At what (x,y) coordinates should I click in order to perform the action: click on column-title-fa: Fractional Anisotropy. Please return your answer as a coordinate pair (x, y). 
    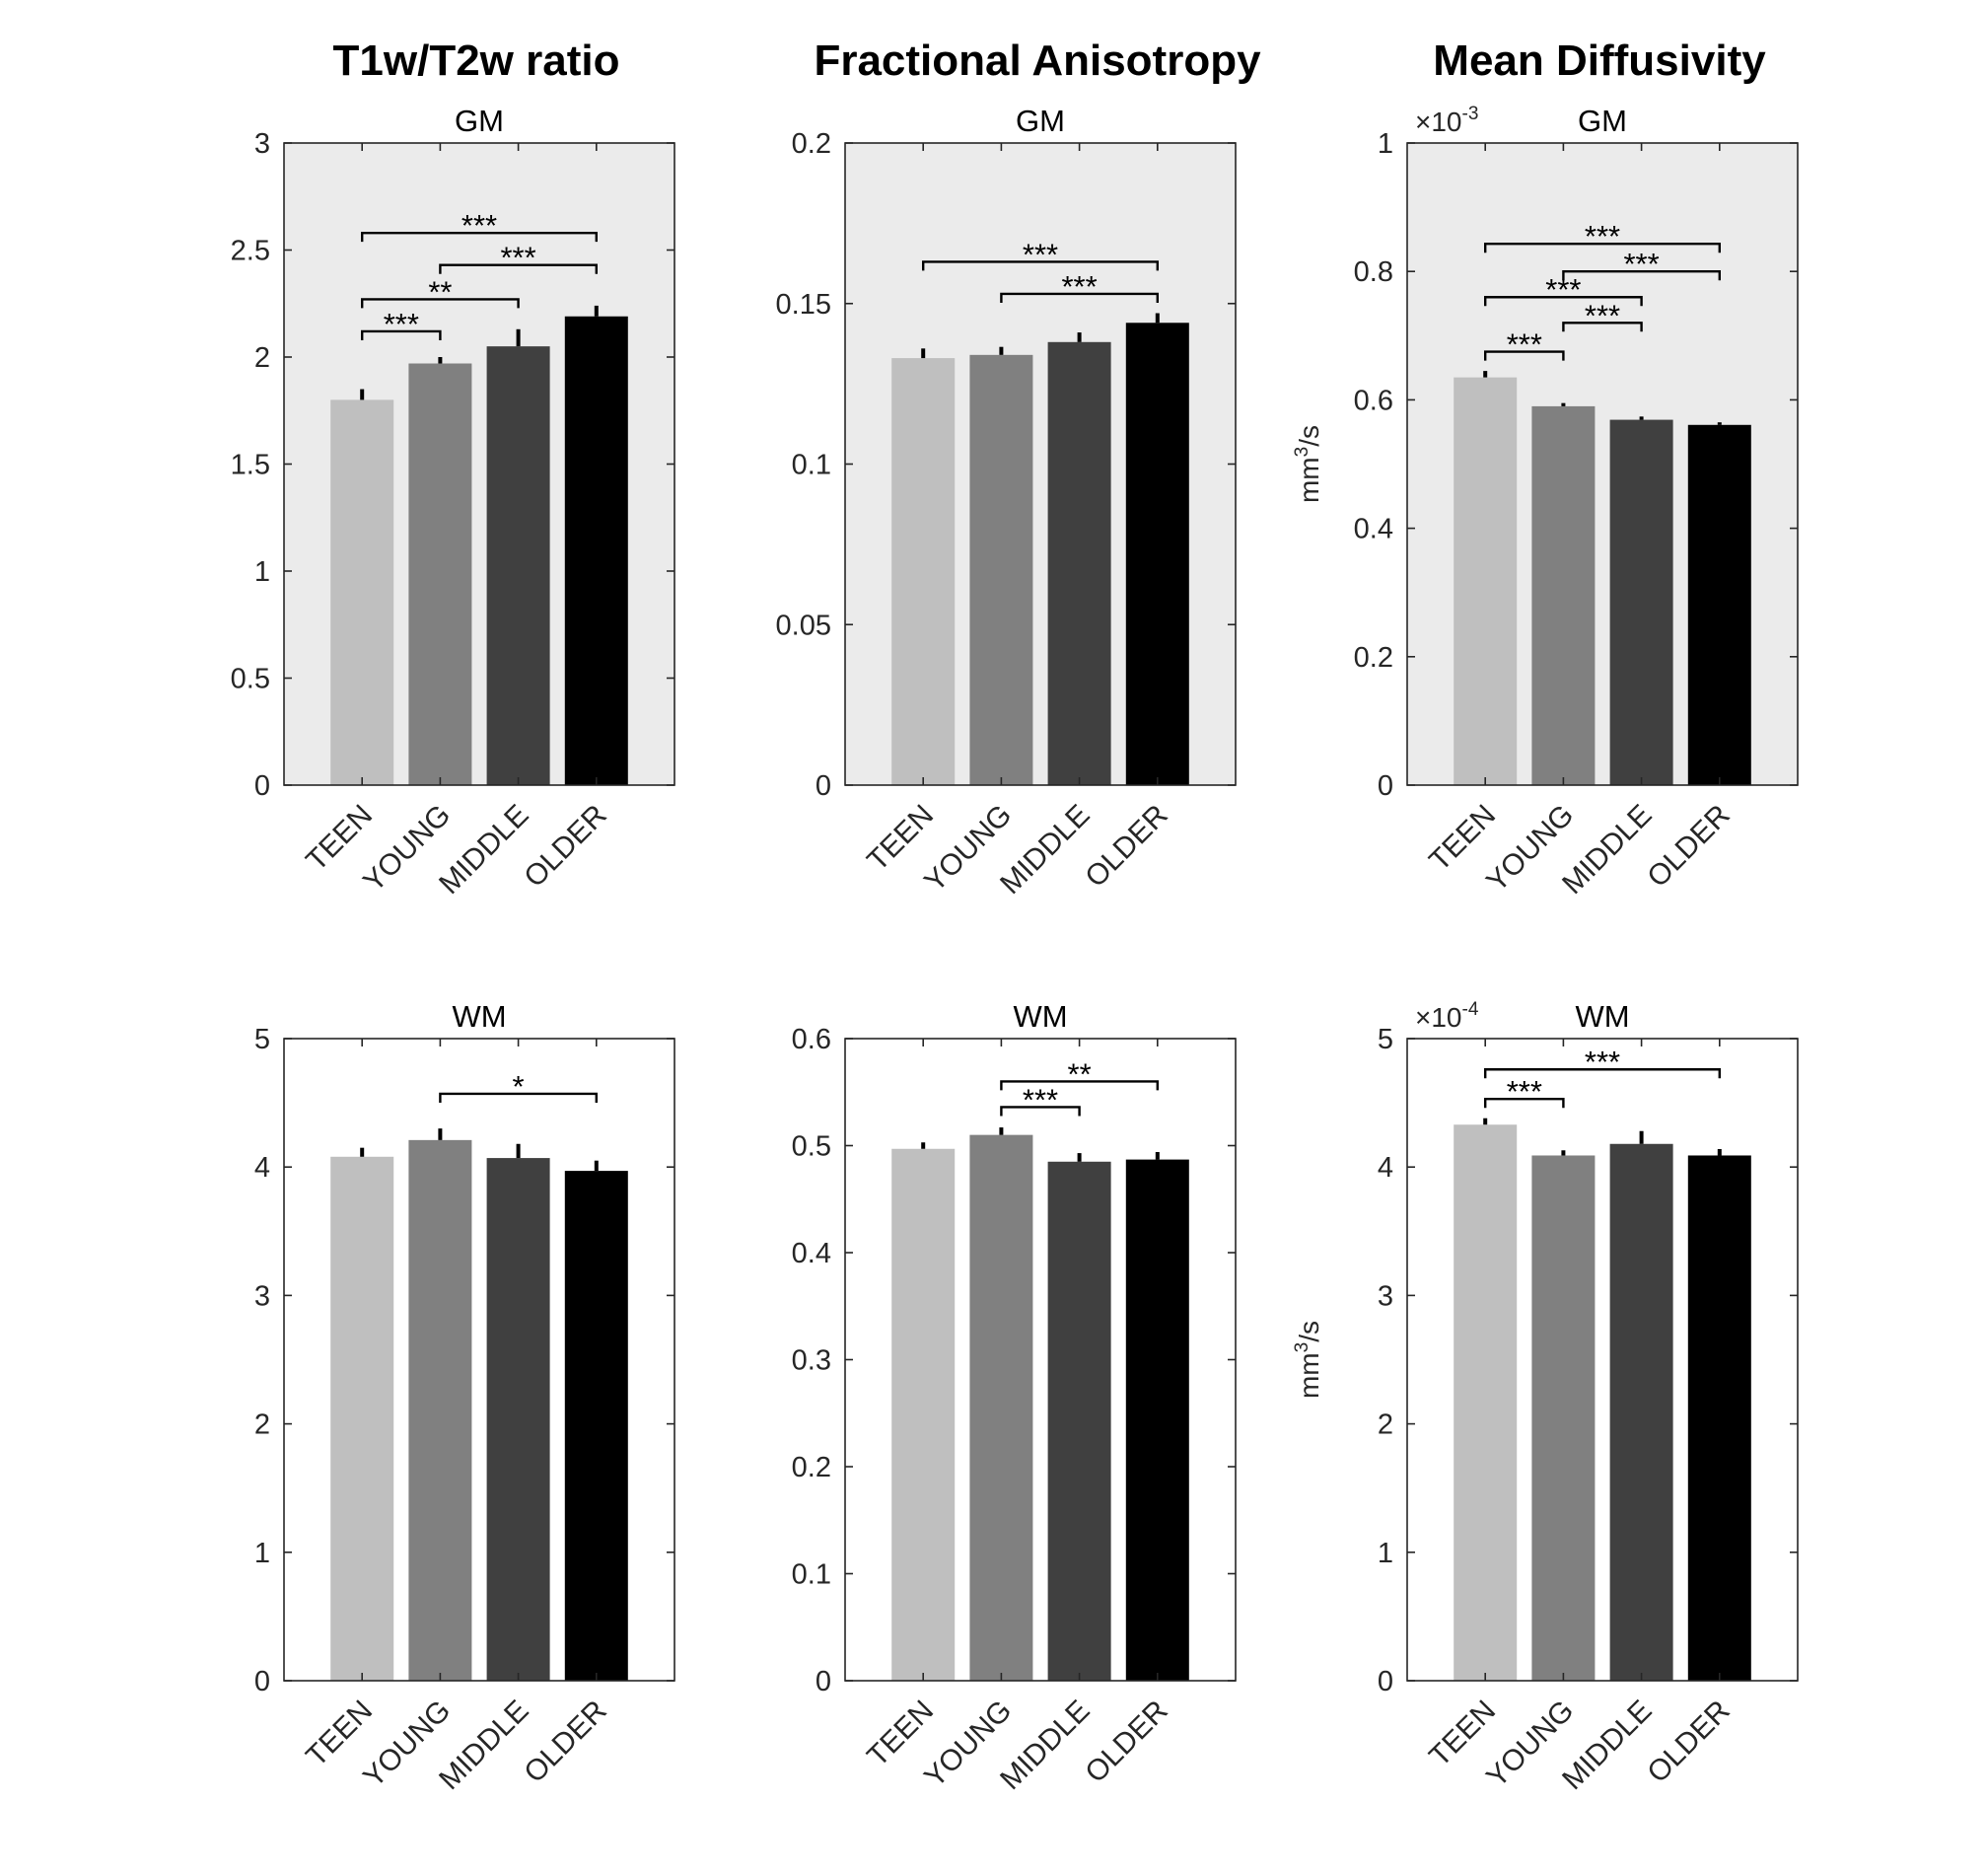
    Looking at the image, I should click on (1037, 60).